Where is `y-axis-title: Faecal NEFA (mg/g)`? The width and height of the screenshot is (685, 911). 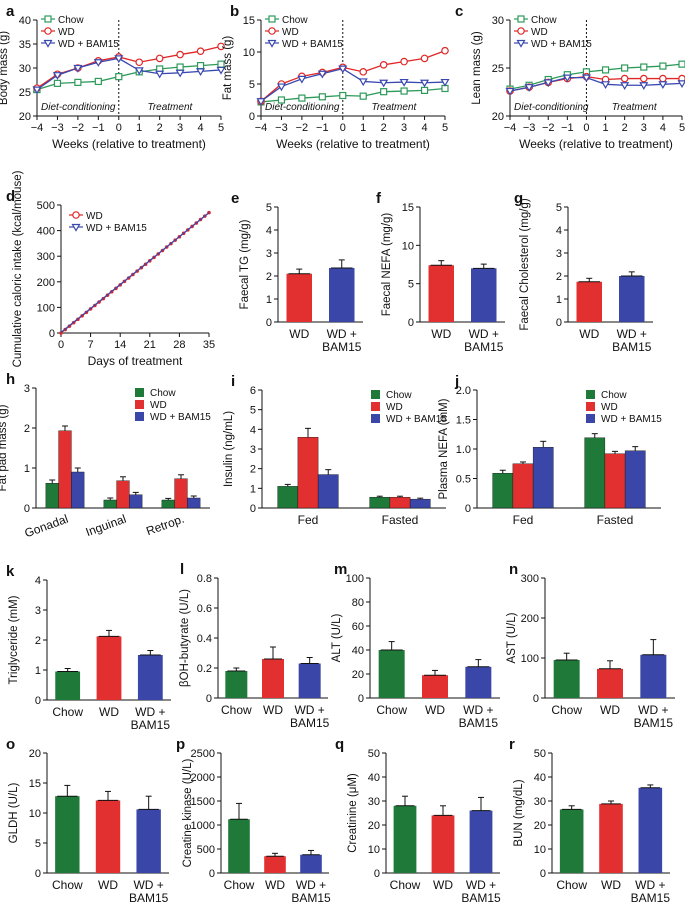
y-axis-title: Faecal NEFA (mg/g) is located at coordinates (387, 265).